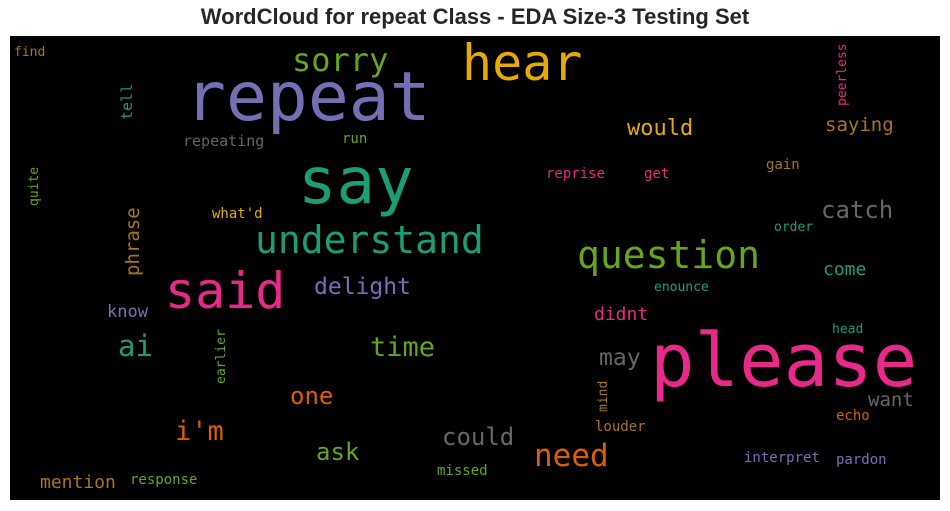 This screenshot has width=950, height=511. Describe the element at coordinates (237, 214) in the screenshot. I see `word-whatd: what'd` at that location.